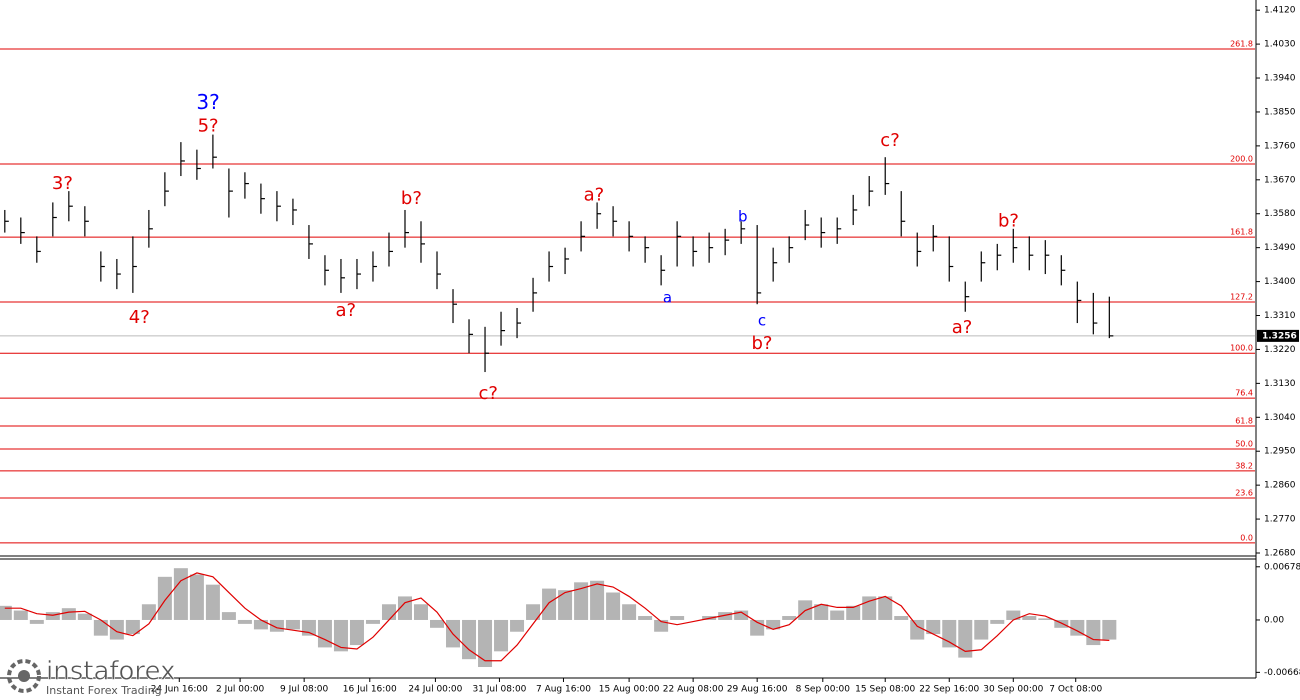 The height and width of the screenshot is (700, 1300). What do you see at coordinates (1274, 620) in the screenshot?
I see `macd-y-tick-label: 0.00` at bounding box center [1274, 620].